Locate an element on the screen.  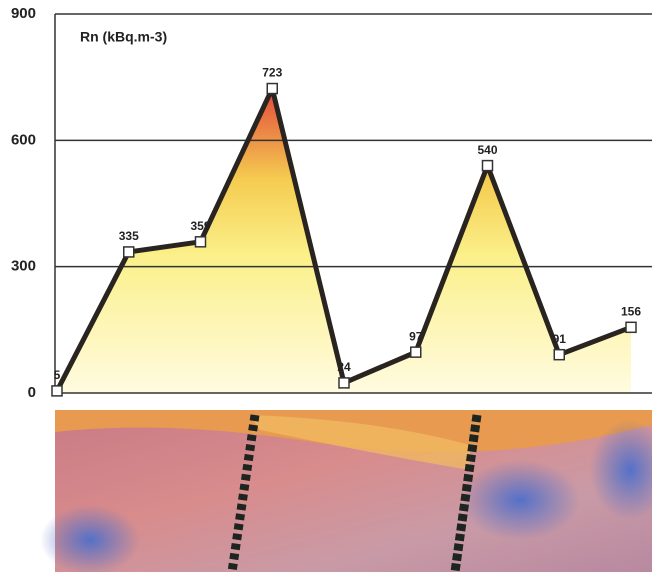
data-label: 5 is located at coordinates (57, 375).